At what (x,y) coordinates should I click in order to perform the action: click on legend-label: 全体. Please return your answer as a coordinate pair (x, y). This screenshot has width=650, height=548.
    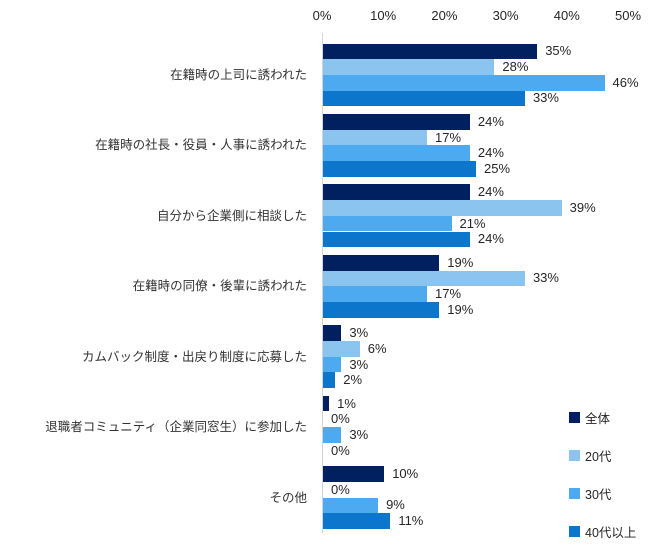
    Looking at the image, I should click on (598, 418).